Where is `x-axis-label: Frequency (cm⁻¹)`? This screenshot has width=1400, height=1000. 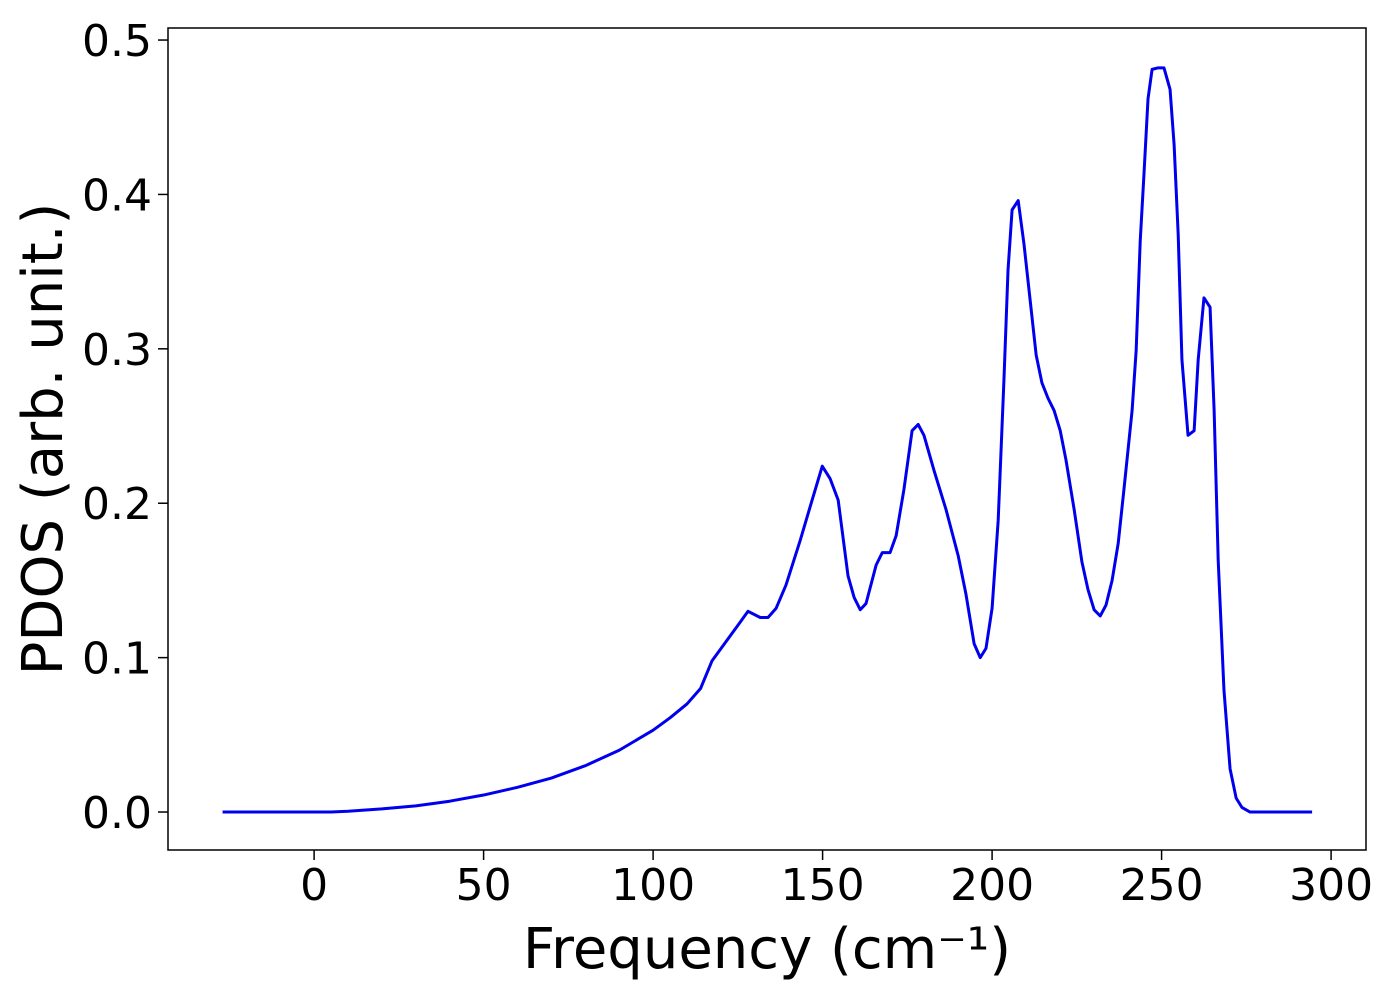 x-axis-label: Frequency (cm⁻¹) is located at coordinates (767, 949).